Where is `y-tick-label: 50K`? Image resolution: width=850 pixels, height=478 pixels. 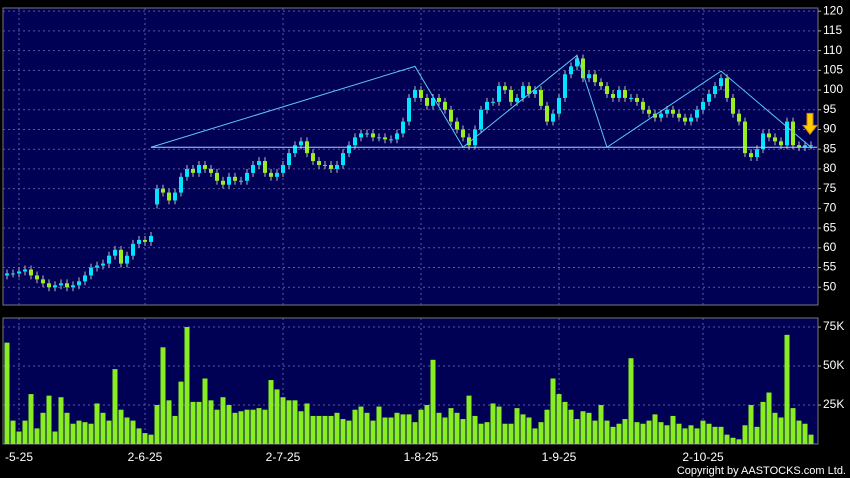
y-tick-label: 50K is located at coordinates (833, 365).